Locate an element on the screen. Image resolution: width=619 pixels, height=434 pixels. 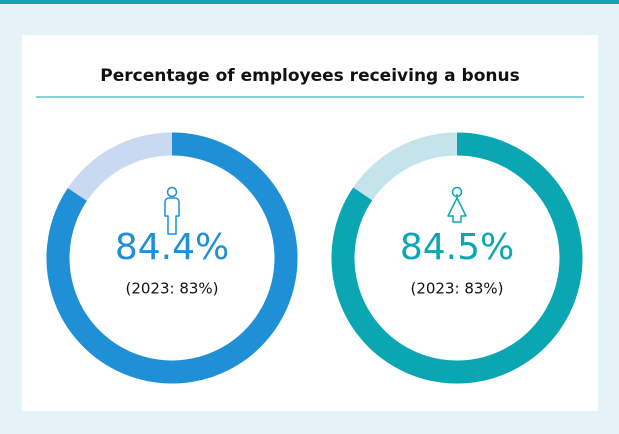
value-label: 84.4% is located at coordinates (172, 247).